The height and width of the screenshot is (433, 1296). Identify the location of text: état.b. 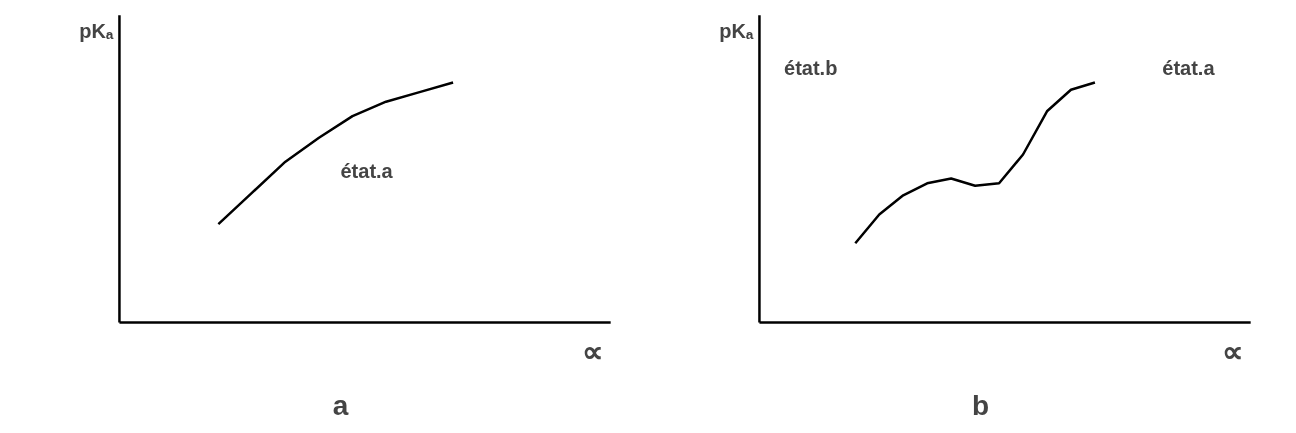
(811, 68).